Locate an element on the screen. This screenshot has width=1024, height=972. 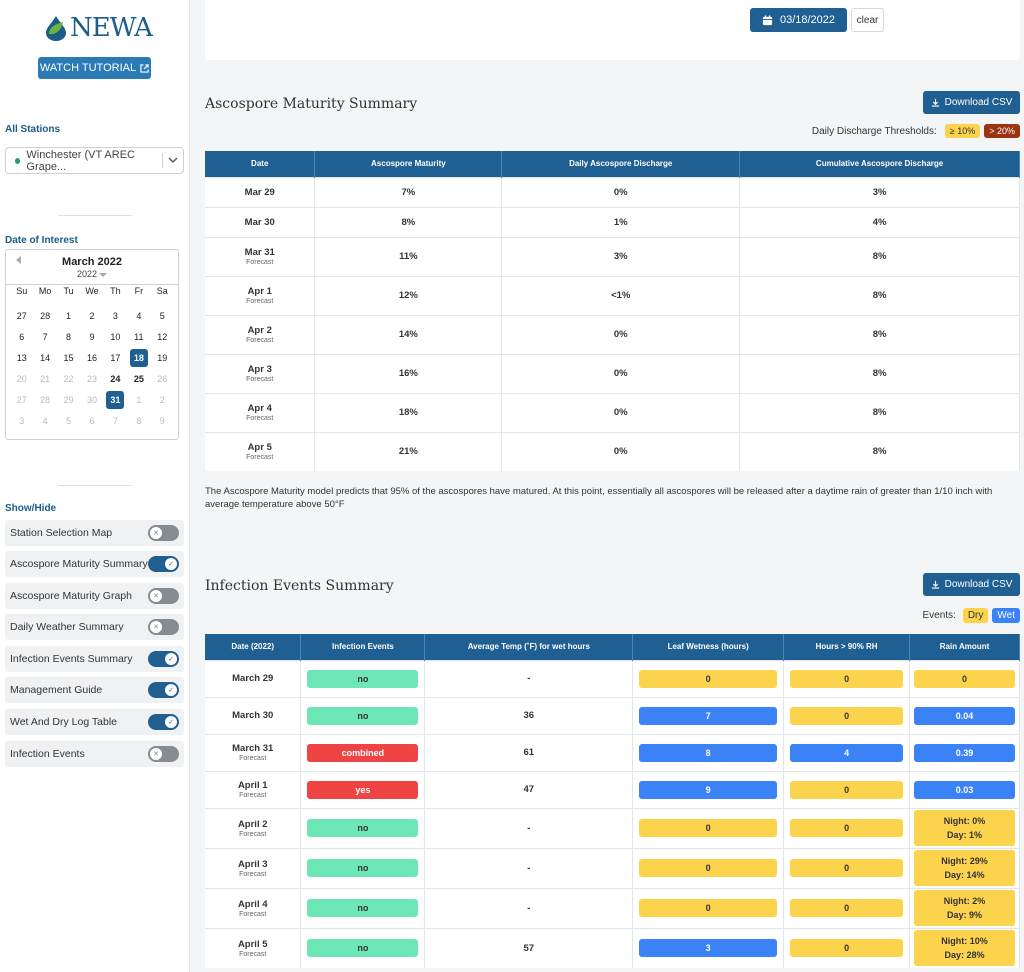
calendar-day: 17 is located at coordinates (115, 357).